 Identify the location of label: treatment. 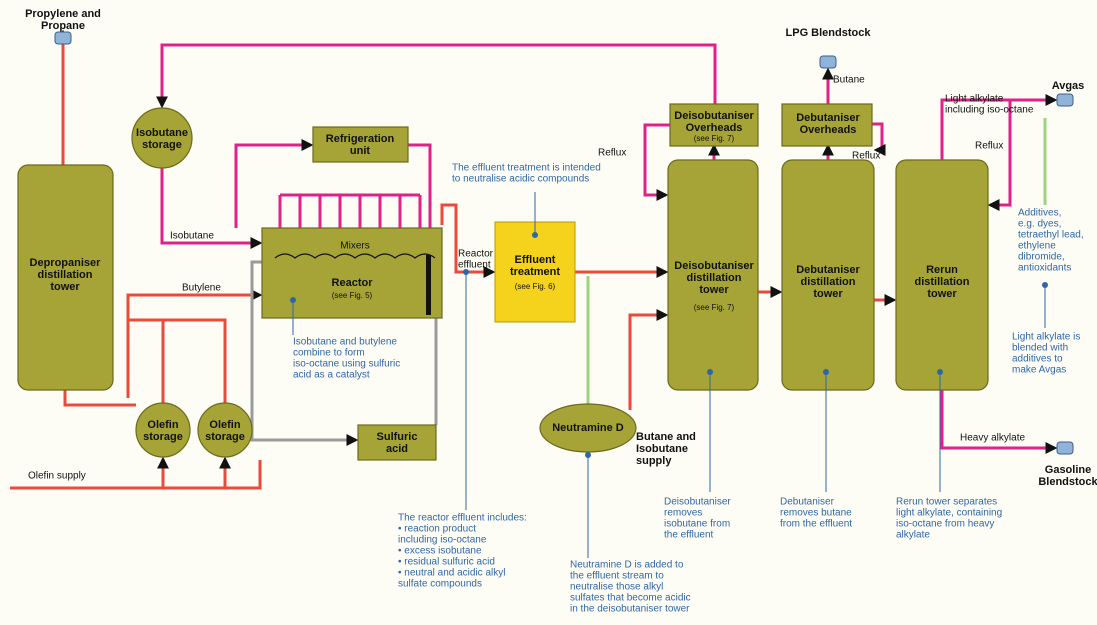
(535, 272).